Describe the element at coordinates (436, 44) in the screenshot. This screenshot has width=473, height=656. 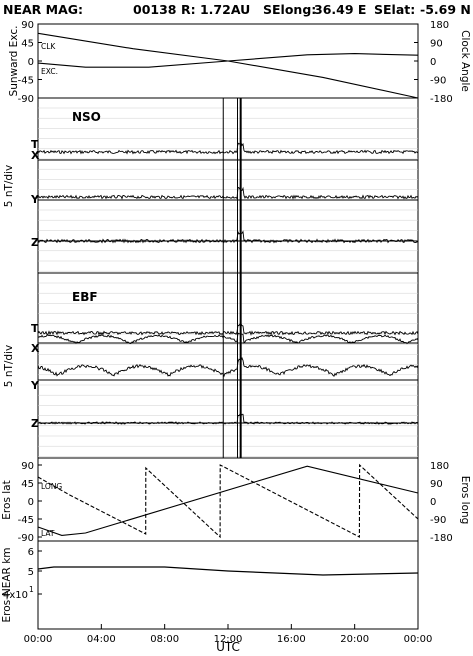
I see `angles-ytick-right: 90` at that location.